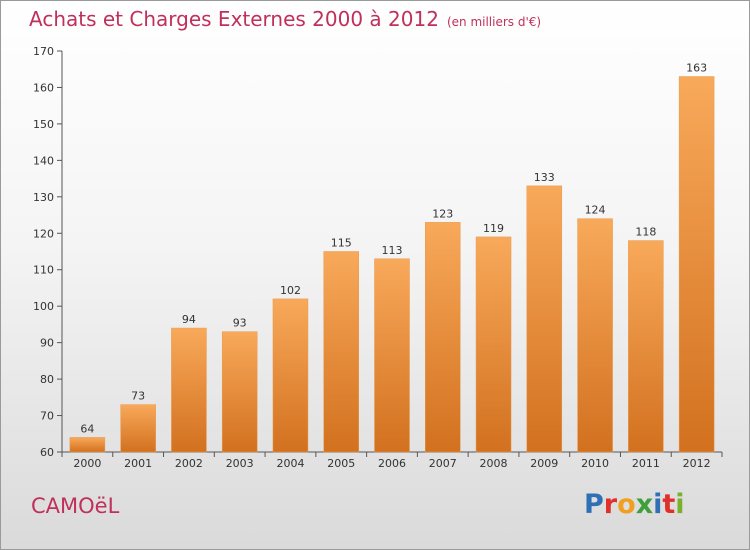 This screenshot has width=750, height=550. Describe the element at coordinates (47, 416) in the screenshot. I see `y-tick-label: 70` at that location.